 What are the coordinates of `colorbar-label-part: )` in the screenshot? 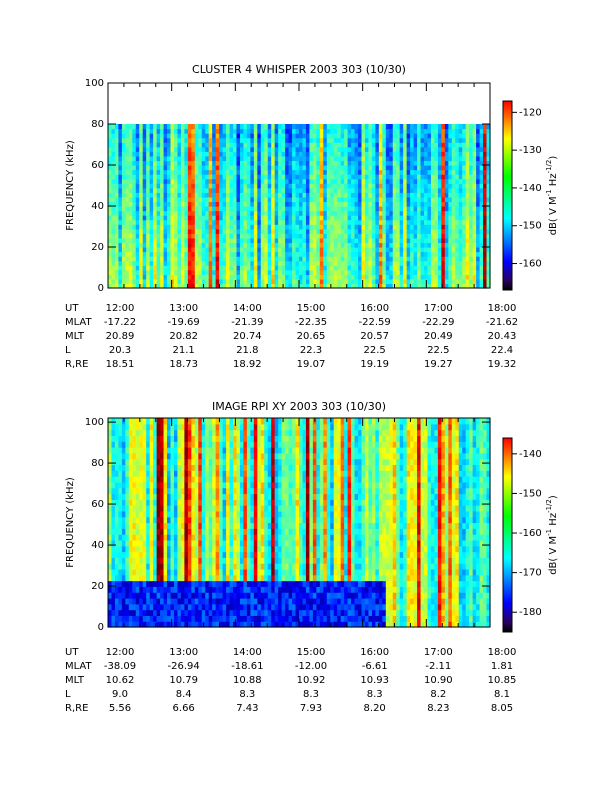 It's located at (553, 158).